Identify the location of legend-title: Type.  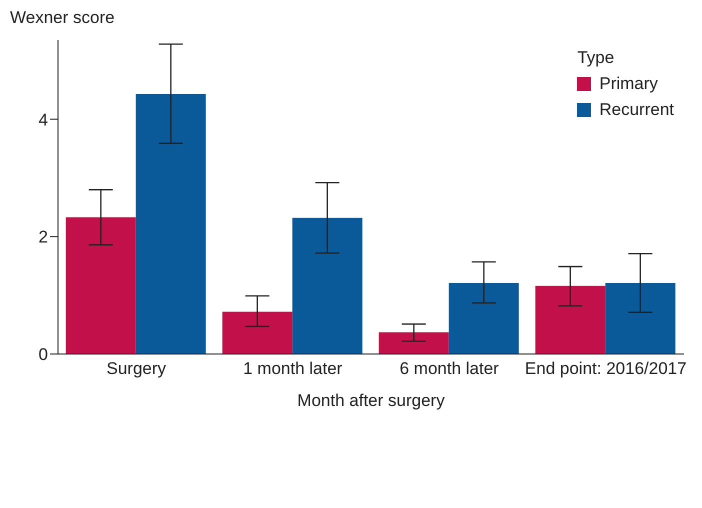
(596, 58).